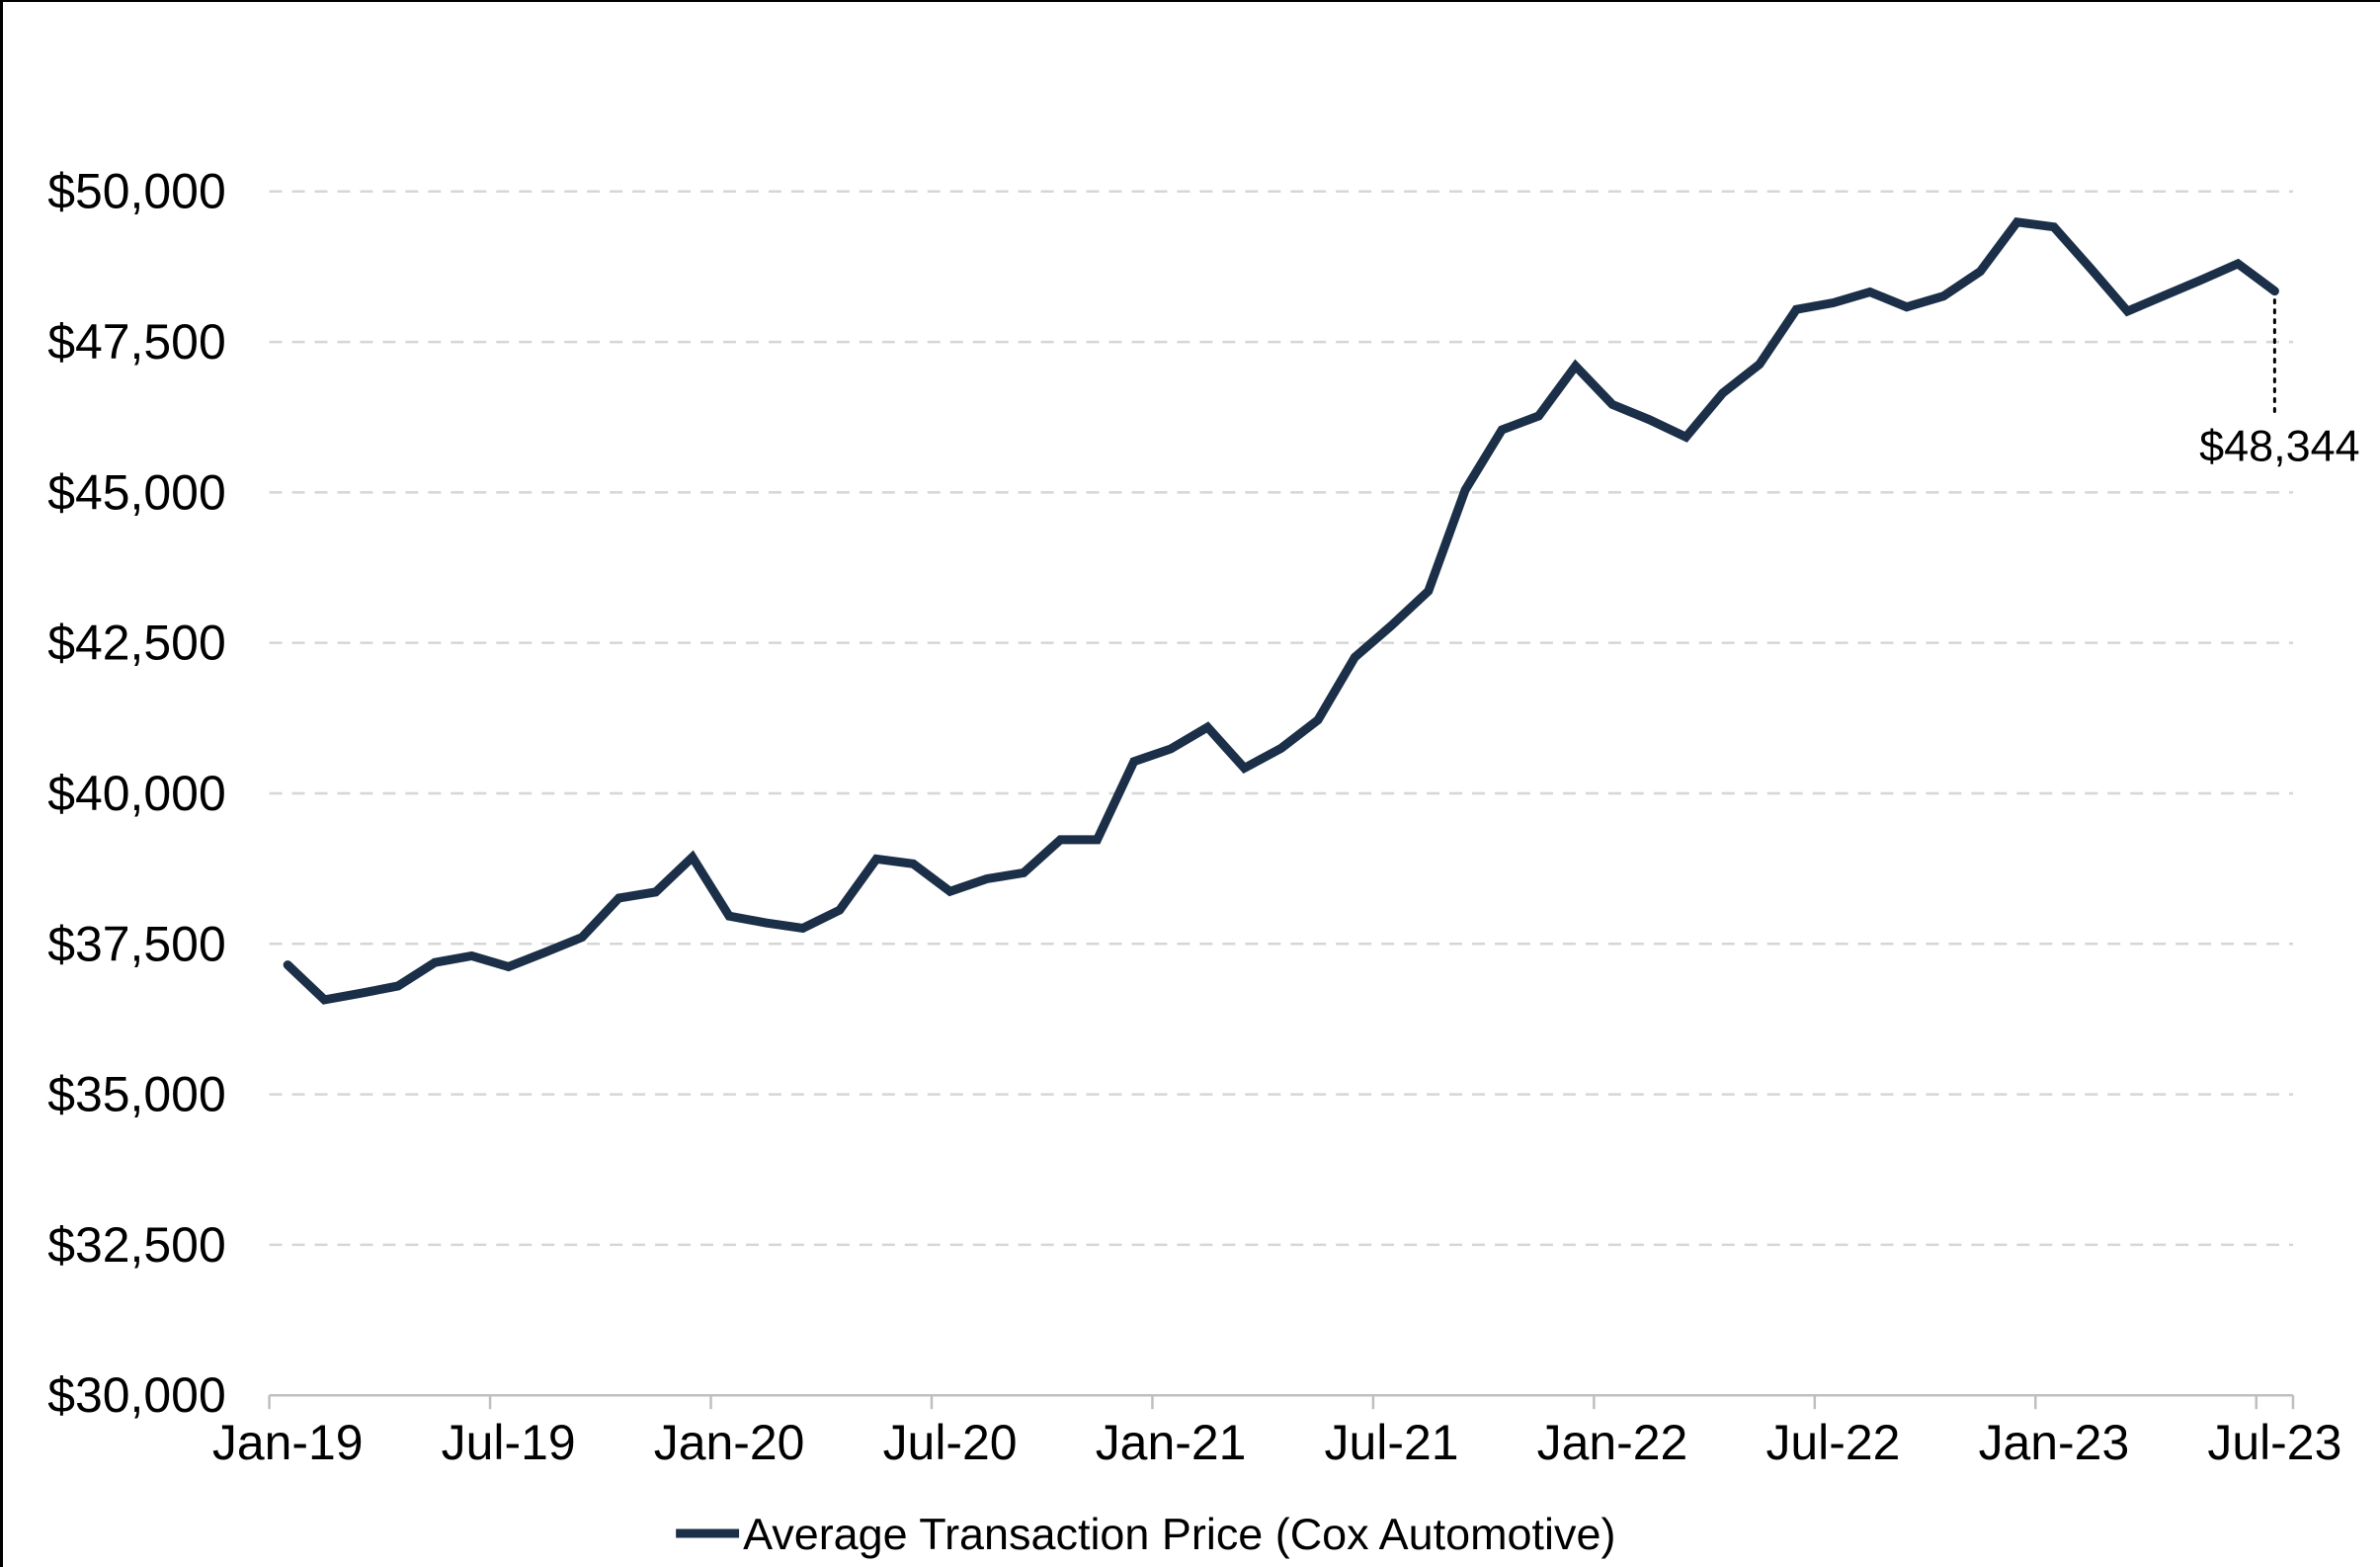  Describe the element at coordinates (288, 1442) in the screenshot. I see `x-axis-label: Jan-19` at that location.